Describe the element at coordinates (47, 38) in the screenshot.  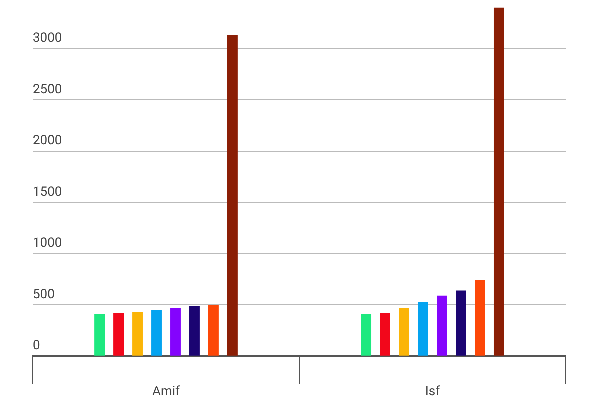
I see `y-tick-label: 3000` at that location.